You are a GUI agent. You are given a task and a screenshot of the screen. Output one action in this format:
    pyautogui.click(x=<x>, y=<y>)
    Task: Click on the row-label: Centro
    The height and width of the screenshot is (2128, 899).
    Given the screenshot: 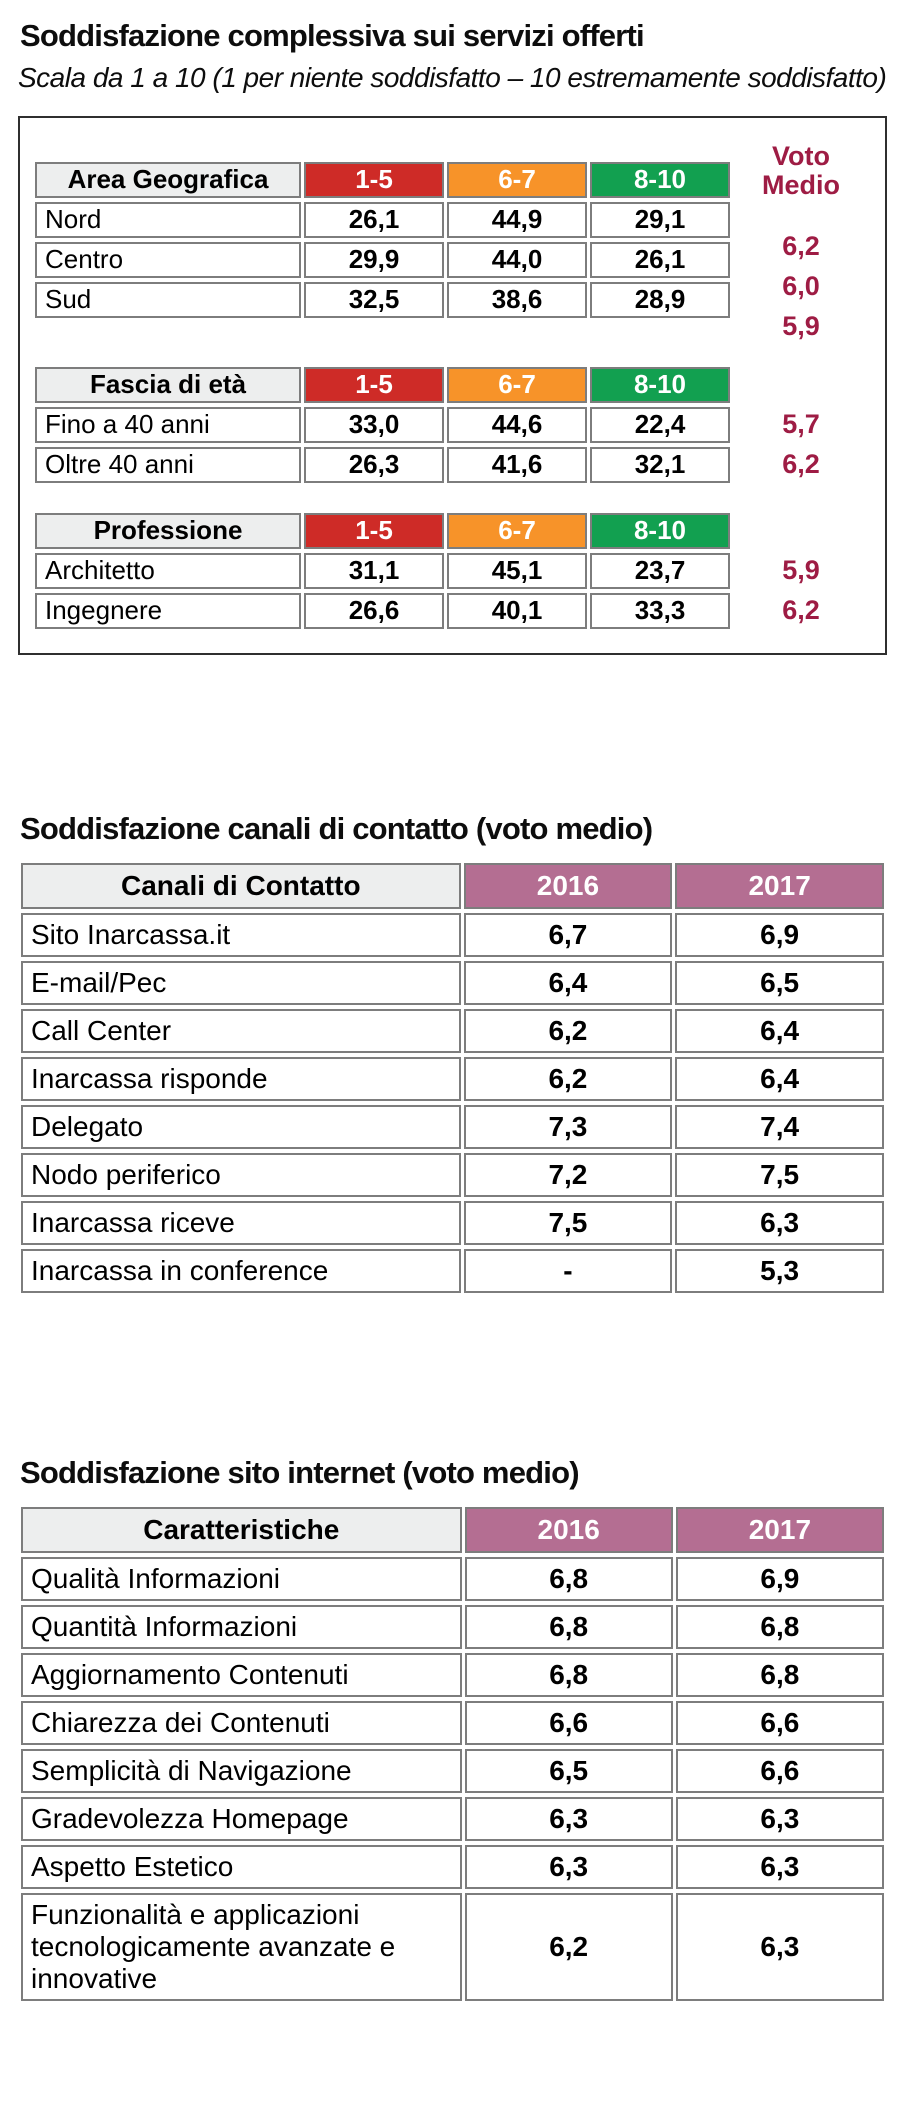 What is the action you would take?
    pyautogui.click(x=168, y=259)
    